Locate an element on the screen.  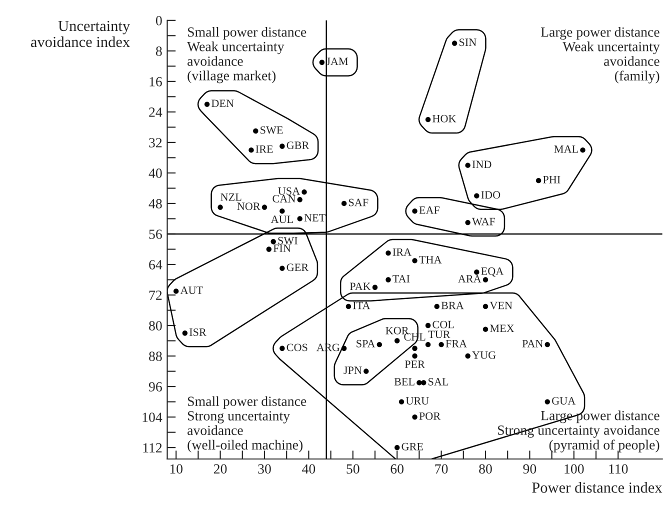
y-tick-label: 56 is located at coordinates (155, 234).